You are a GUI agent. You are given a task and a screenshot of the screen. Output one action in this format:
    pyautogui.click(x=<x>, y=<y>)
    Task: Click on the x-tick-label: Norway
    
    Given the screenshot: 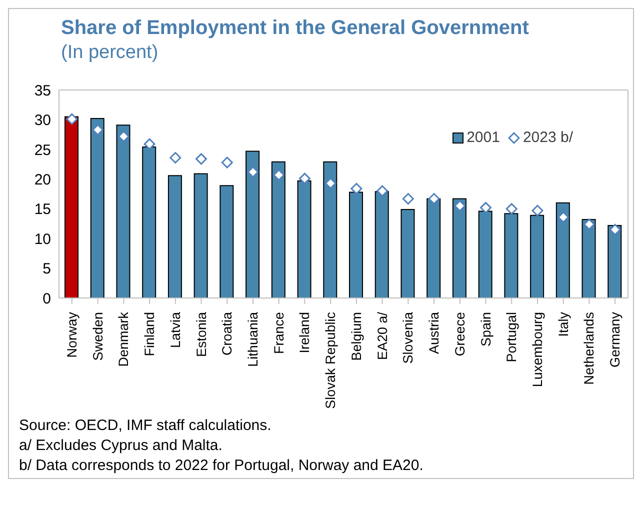 What is the action you would take?
    pyautogui.click(x=72, y=335)
    